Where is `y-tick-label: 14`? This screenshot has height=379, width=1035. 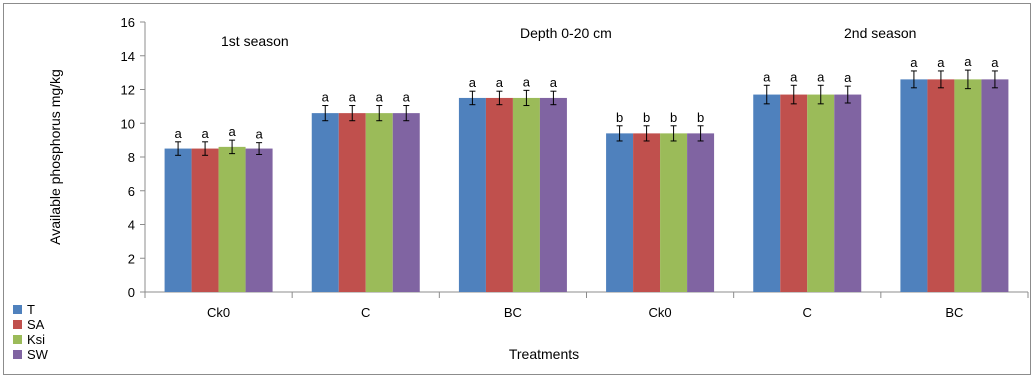 y-tick-label: 14 is located at coordinates (128, 56).